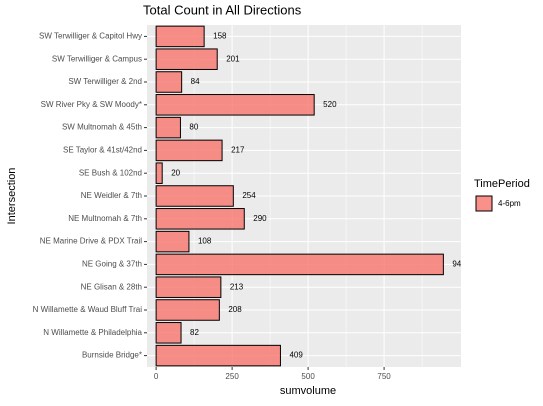 The height and width of the screenshot is (406, 543). What do you see at coordinates (111, 286) in the screenshot?
I see `y-tick-label: NE Glisan & 28th` at bounding box center [111, 286].